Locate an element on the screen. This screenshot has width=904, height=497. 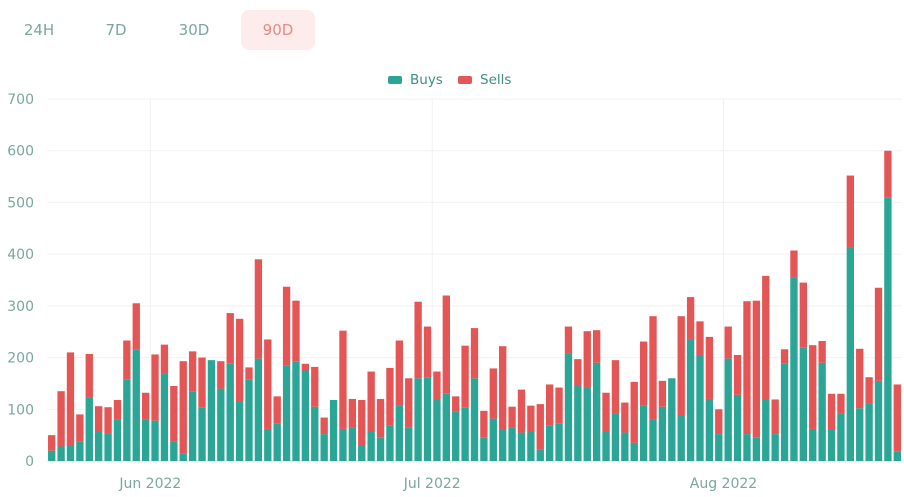
timeframe-tabs: 24H 7D 30D 90D is located at coordinates (452, 30).